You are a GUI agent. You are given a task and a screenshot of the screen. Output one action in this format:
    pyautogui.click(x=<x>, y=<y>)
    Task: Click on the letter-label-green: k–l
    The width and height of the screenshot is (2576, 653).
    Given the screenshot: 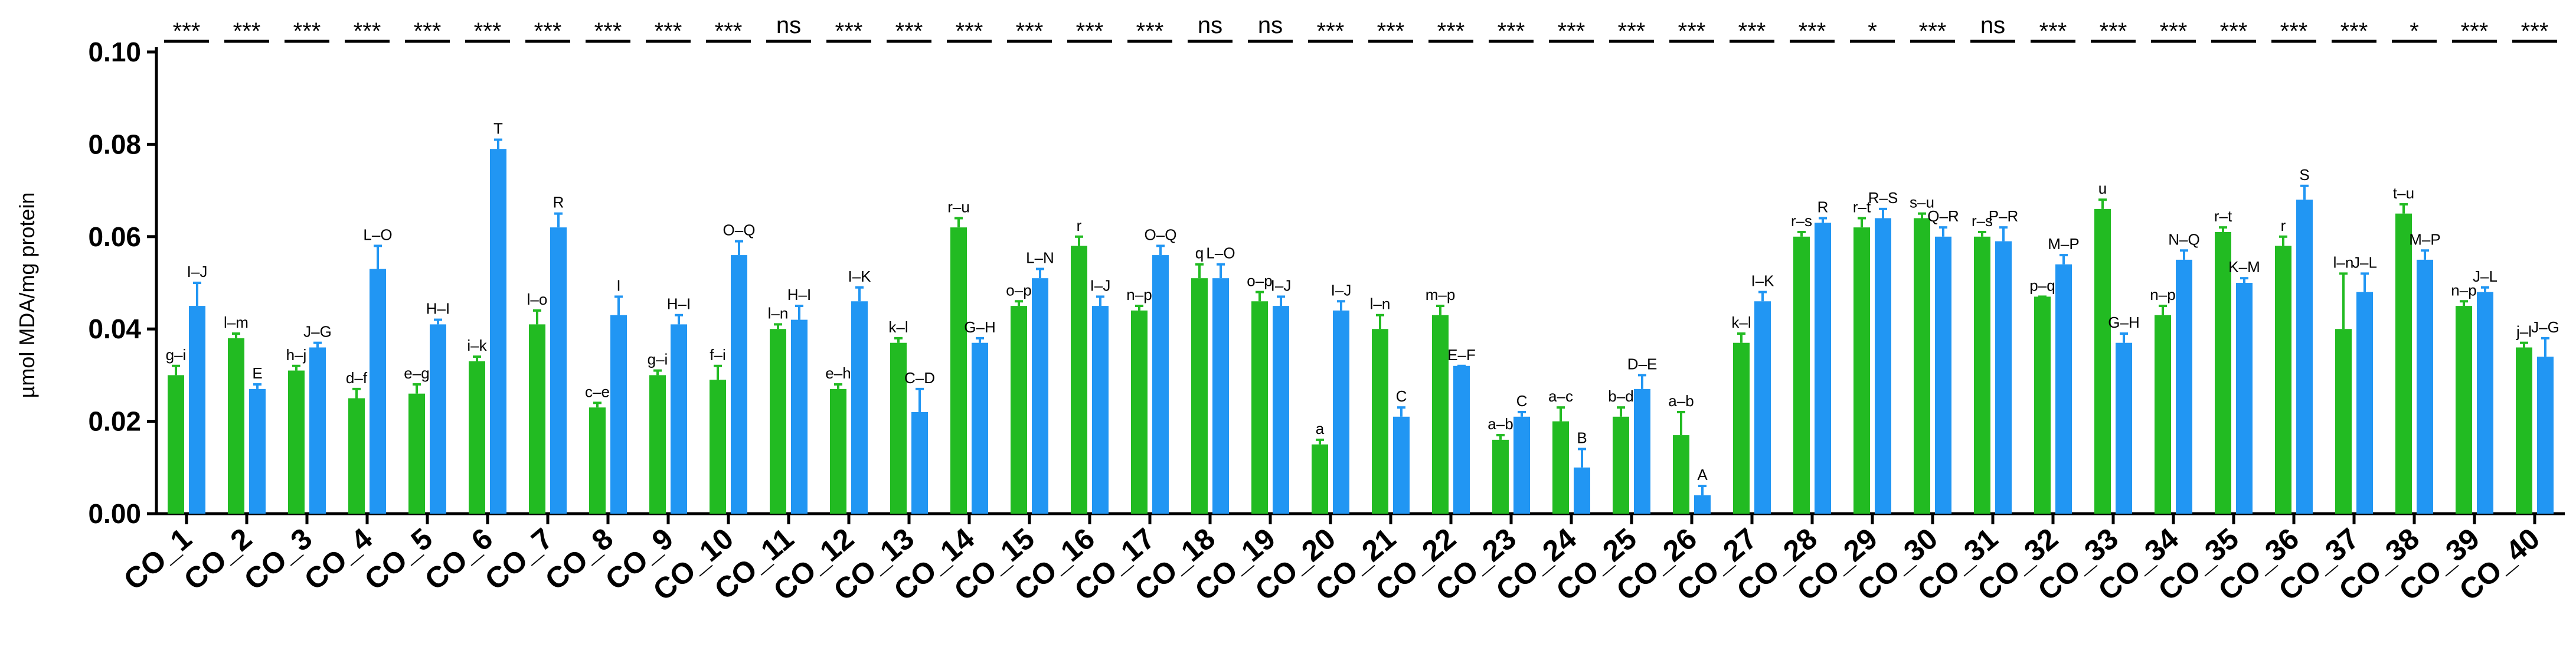 What is the action you would take?
    pyautogui.click(x=1741, y=322)
    